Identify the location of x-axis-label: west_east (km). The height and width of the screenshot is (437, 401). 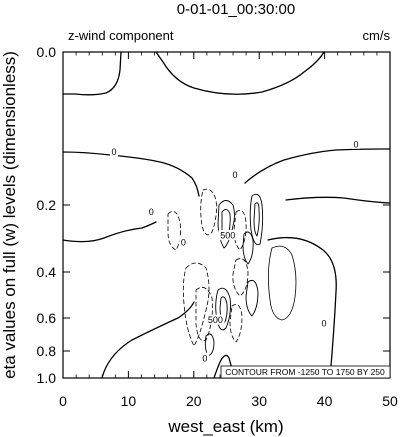
(225, 426).